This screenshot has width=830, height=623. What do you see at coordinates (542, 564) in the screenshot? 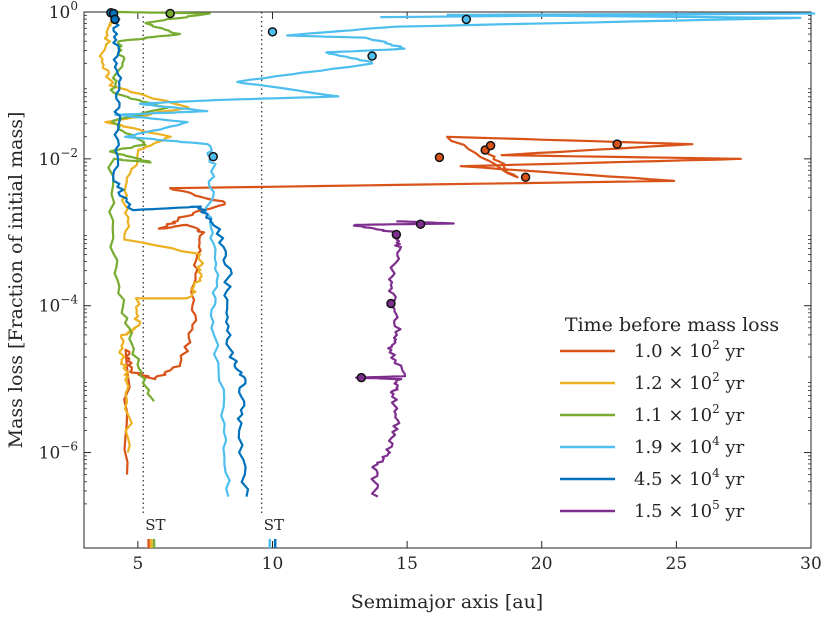
I see `x-tick-label: 20` at bounding box center [542, 564].